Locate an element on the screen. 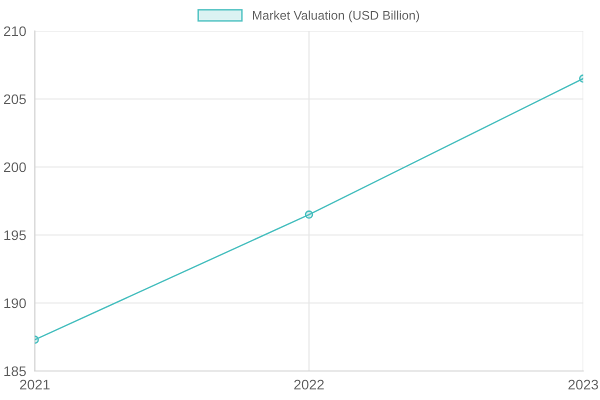 The image size is (600, 400). x-tick-label: 2023 is located at coordinates (583, 385).